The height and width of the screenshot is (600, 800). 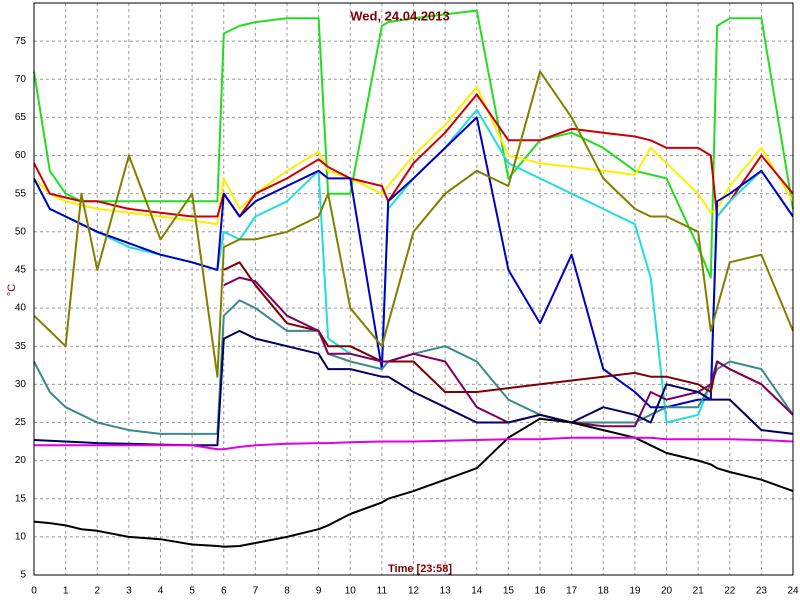 I want to click on series-line, so click(x=414, y=443).